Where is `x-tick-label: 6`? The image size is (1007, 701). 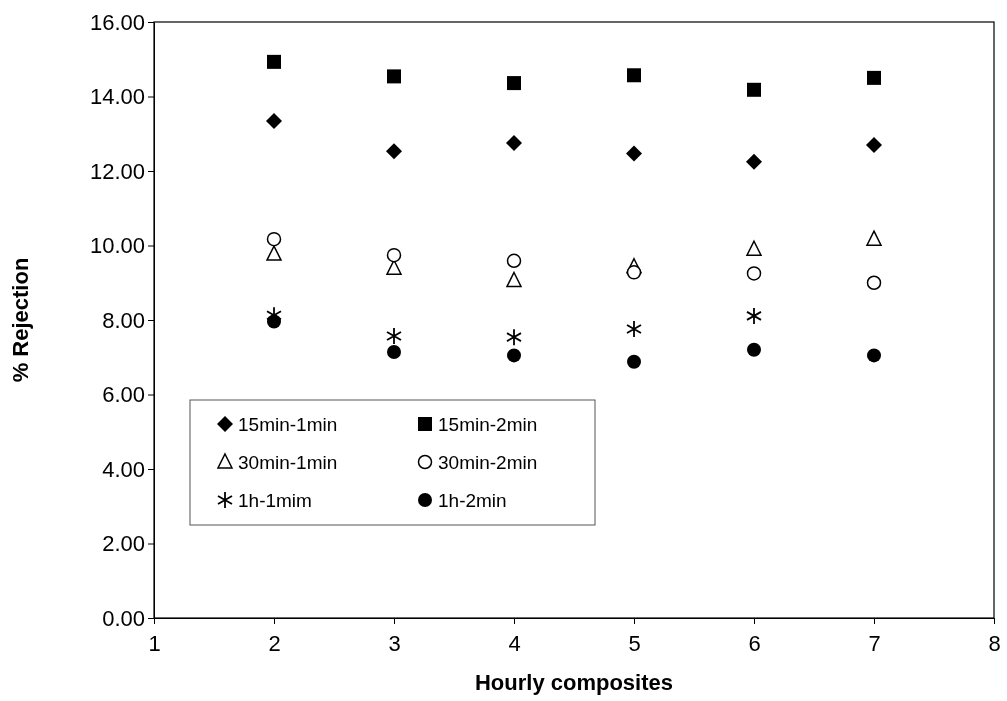 x-tick-label: 6 is located at coordinates (754, 644).